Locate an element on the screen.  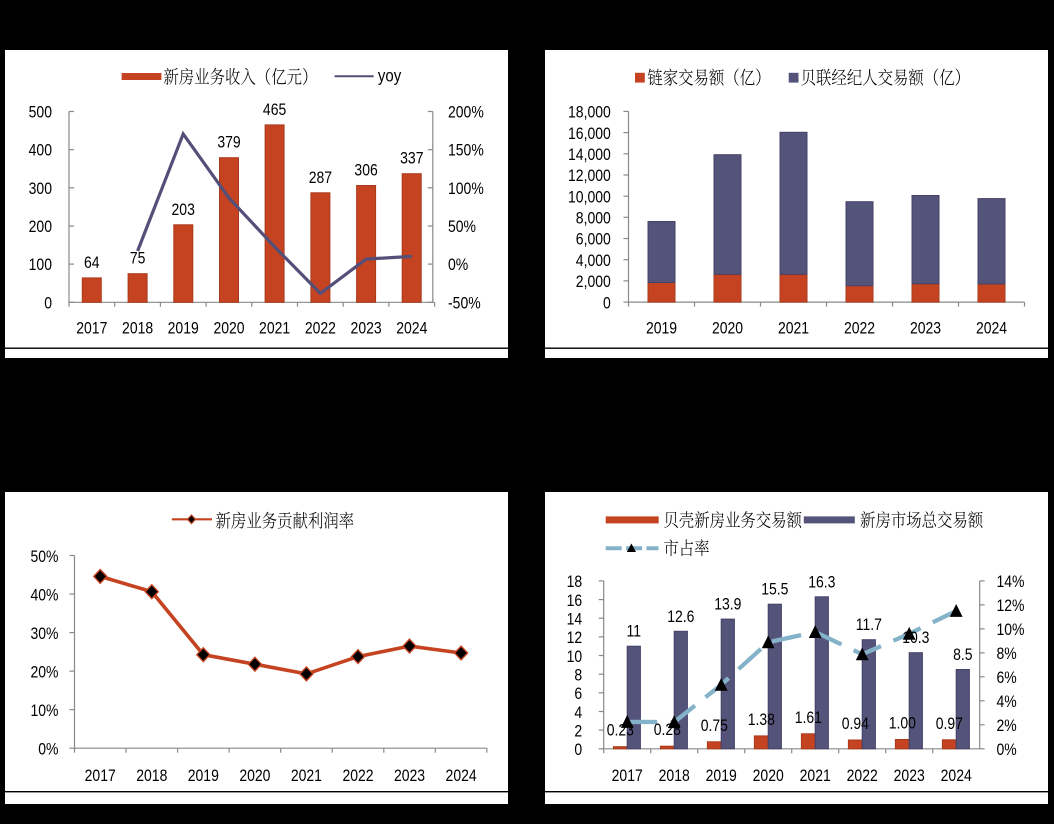
svg-text: 12.6 is located at coordinates (680, 617).